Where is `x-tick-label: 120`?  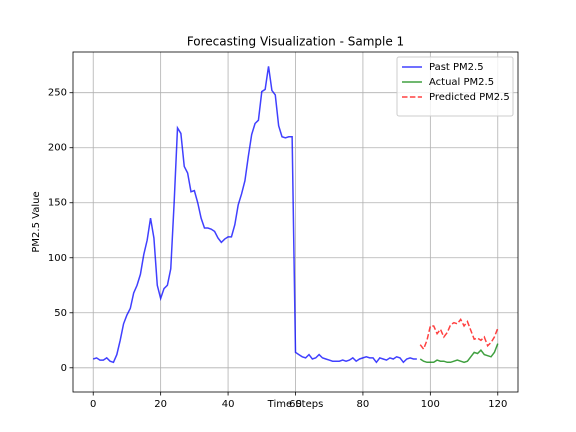 x-tick-label: 120 is located at coordinates (497, 404).